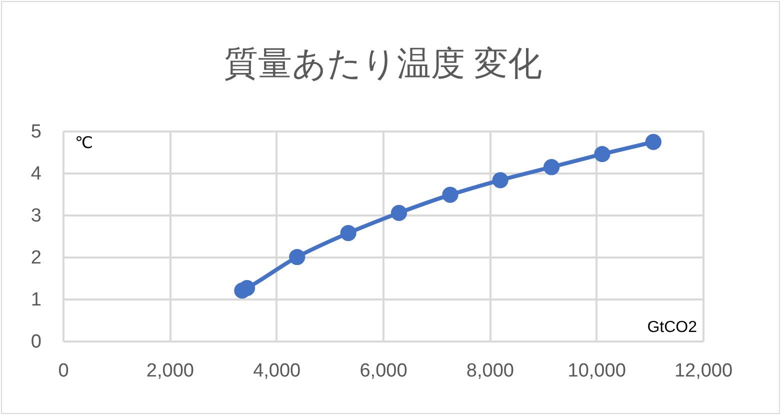 The height and width of the screenshot is (415, 781). What do you see at coordinates (36, 132) in the screenshot?
I see `y-tick-label: 5` at bounding box center [36, 132].